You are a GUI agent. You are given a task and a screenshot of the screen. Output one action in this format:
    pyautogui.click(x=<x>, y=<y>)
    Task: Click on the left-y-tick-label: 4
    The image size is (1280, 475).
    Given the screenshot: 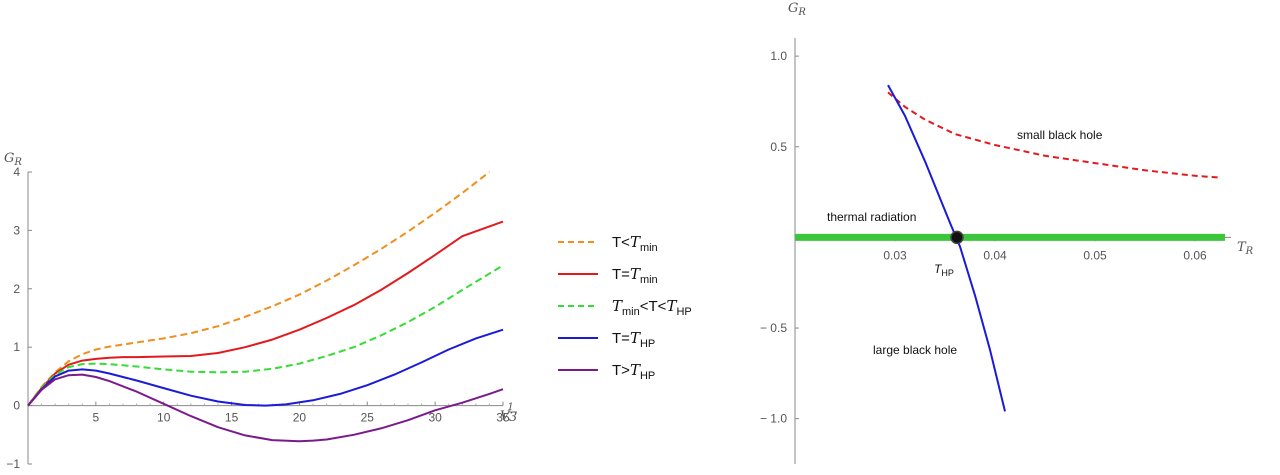 What is the action you would take?
    pyautogui.click(x=16, y=172)
    